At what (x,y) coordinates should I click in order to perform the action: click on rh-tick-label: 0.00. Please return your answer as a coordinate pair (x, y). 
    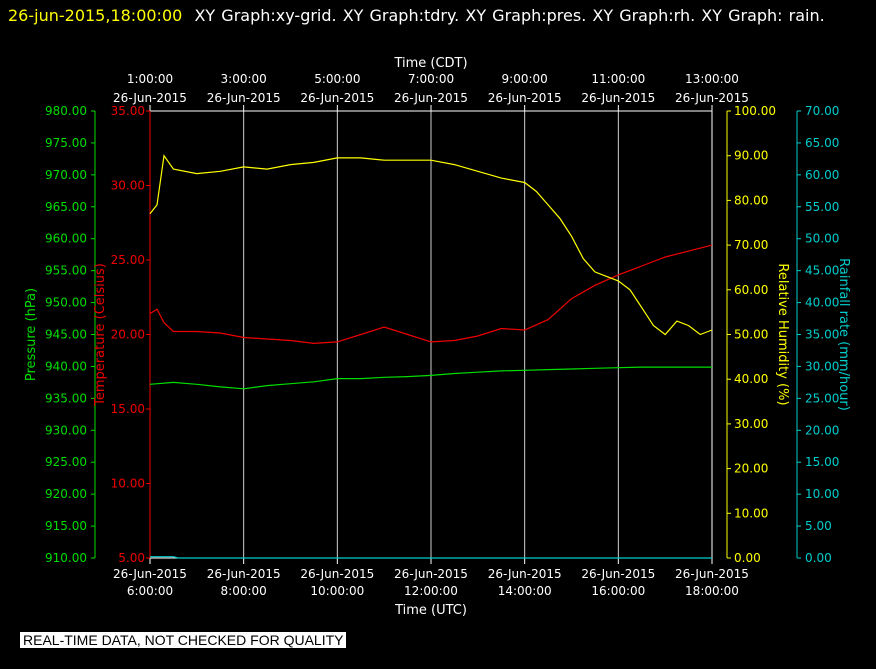
    Looking at the image, I should click on (747, 558).